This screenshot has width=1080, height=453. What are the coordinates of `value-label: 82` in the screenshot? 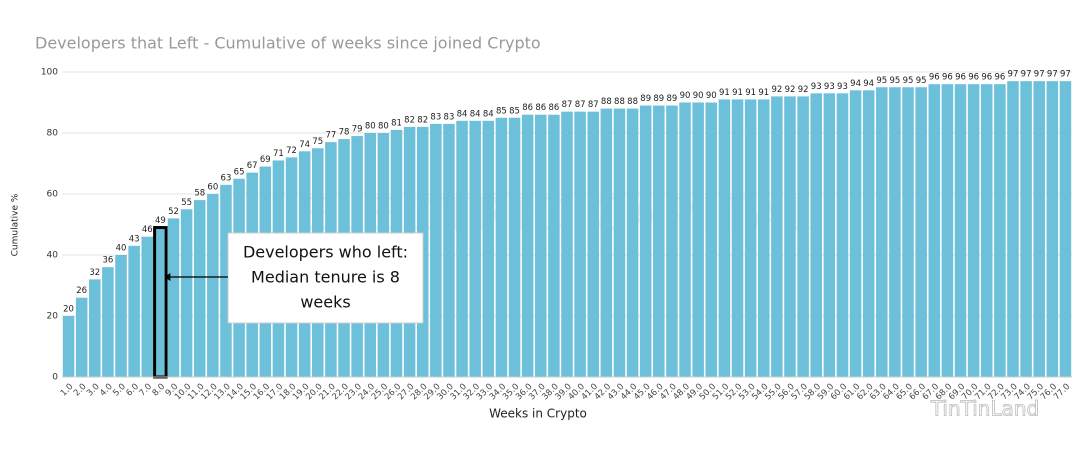 It's located at (409, 120).